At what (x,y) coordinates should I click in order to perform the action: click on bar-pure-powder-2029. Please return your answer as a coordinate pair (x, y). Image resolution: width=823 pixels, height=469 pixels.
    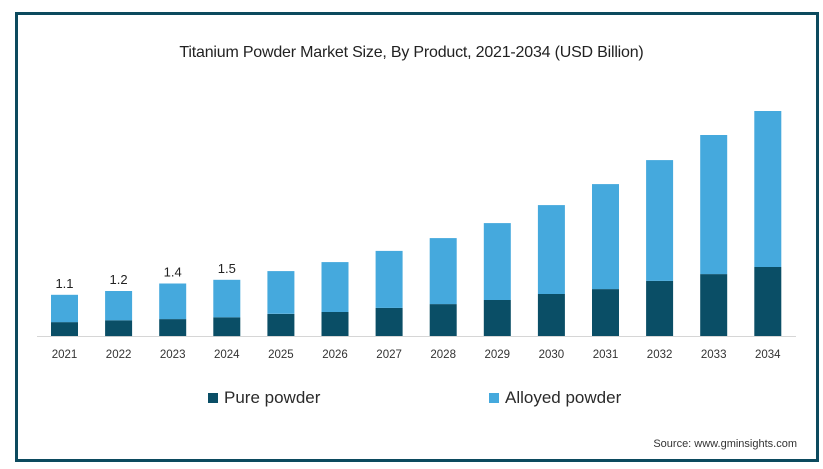
    Looking at the image, I should click on (497, 318).